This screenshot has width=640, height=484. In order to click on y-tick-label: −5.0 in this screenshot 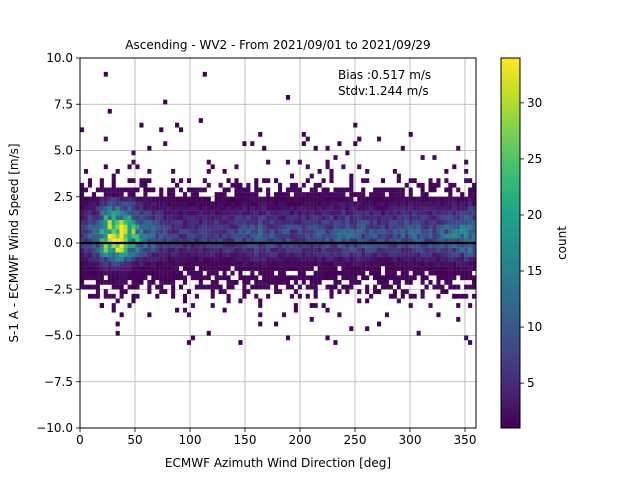, I will do `click(58, 336)`.